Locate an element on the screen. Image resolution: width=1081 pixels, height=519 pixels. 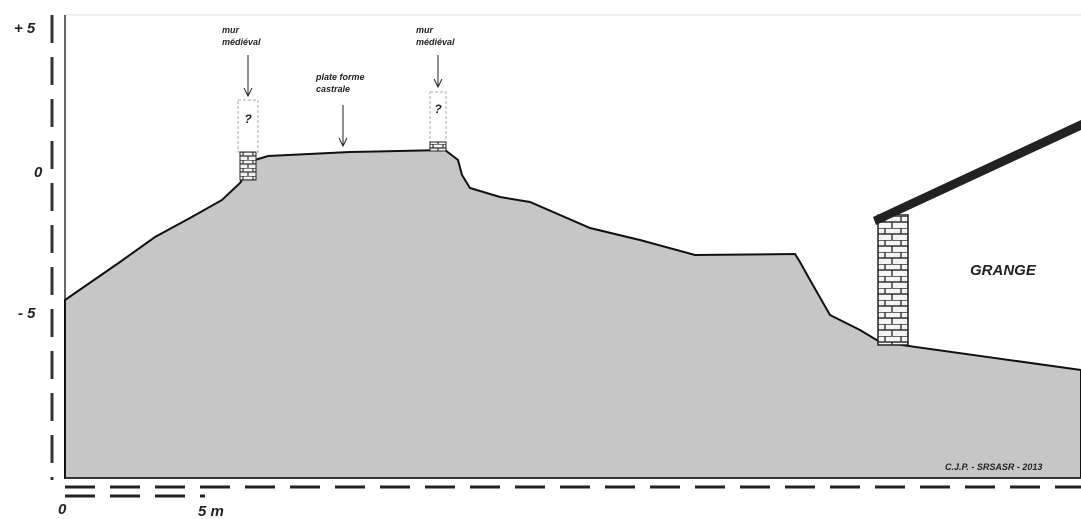
scale-label: 0 is located at coordinates (62, 509).